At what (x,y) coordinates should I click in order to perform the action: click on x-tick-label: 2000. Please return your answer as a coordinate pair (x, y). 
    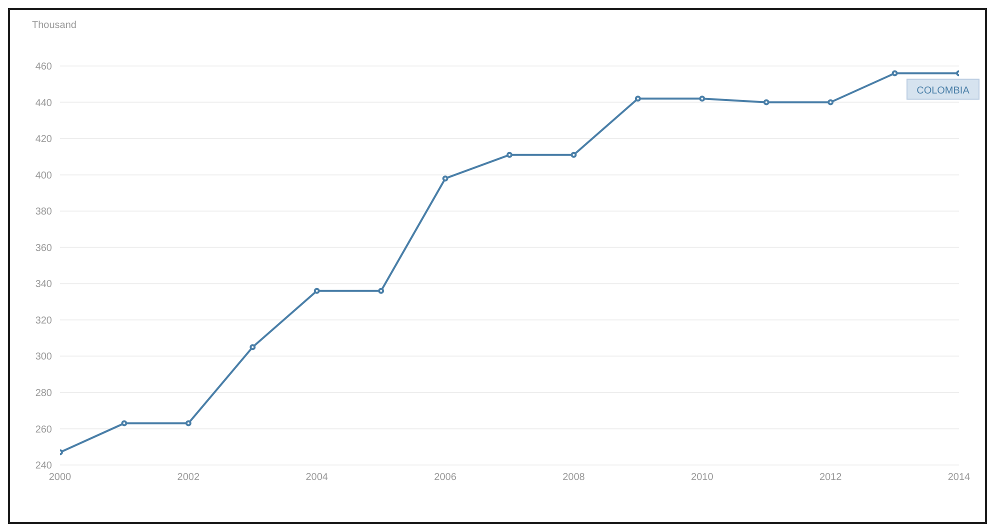
    Looking at the image, I should click on (60, 478).